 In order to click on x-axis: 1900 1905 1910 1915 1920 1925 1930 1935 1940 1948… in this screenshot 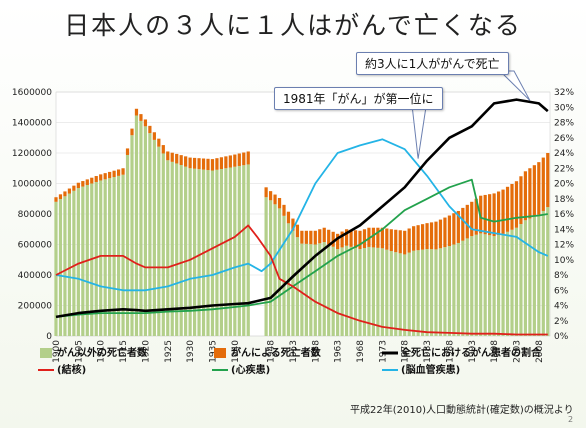, I will do `click(298, 351)`.